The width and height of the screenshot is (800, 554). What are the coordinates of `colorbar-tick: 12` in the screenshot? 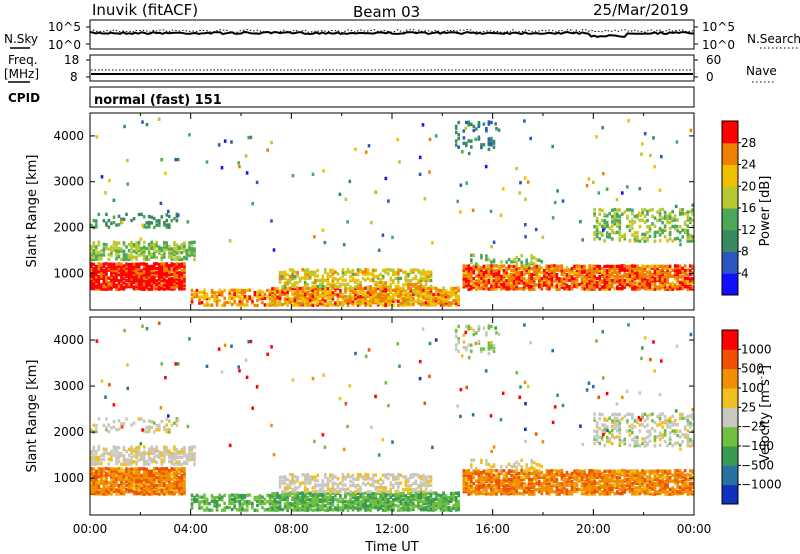 It's located at (748, 230).